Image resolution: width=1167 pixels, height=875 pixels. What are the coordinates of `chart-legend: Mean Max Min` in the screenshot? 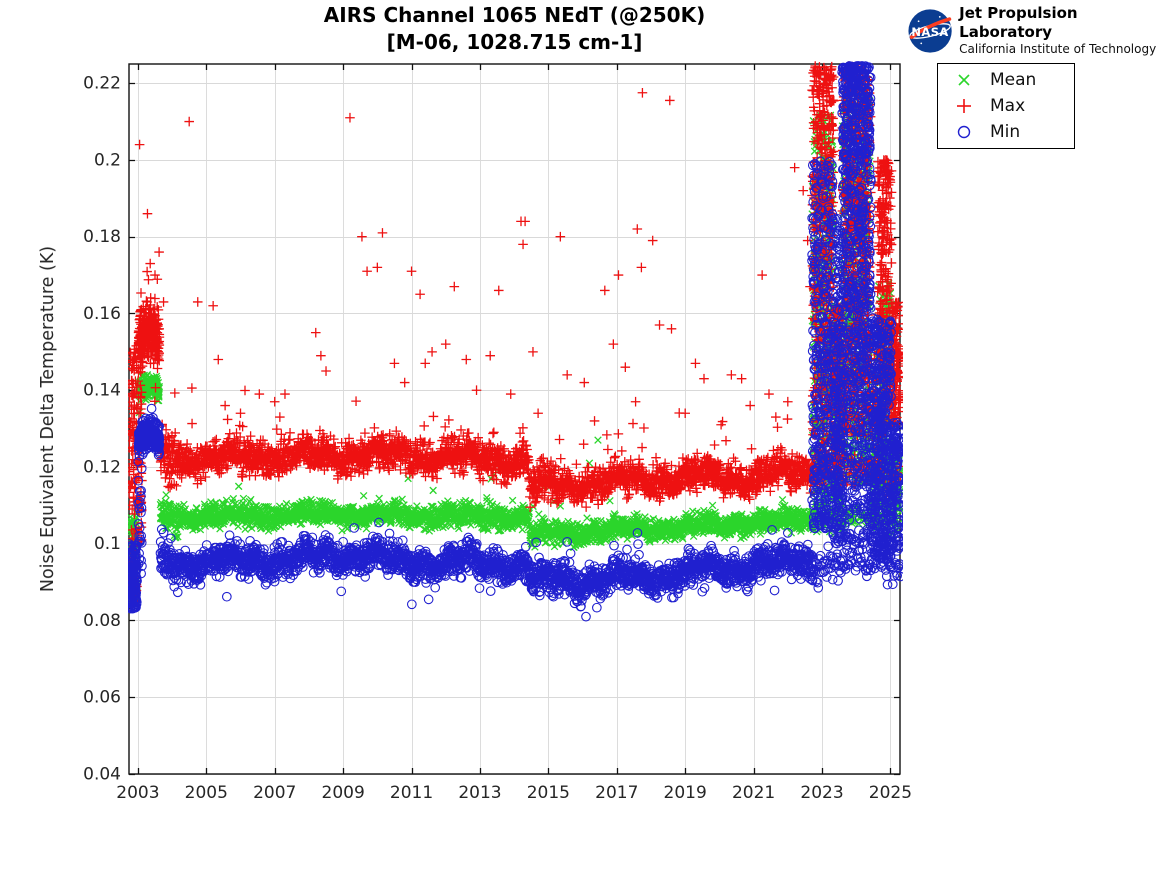 It's located at (1006, 106).